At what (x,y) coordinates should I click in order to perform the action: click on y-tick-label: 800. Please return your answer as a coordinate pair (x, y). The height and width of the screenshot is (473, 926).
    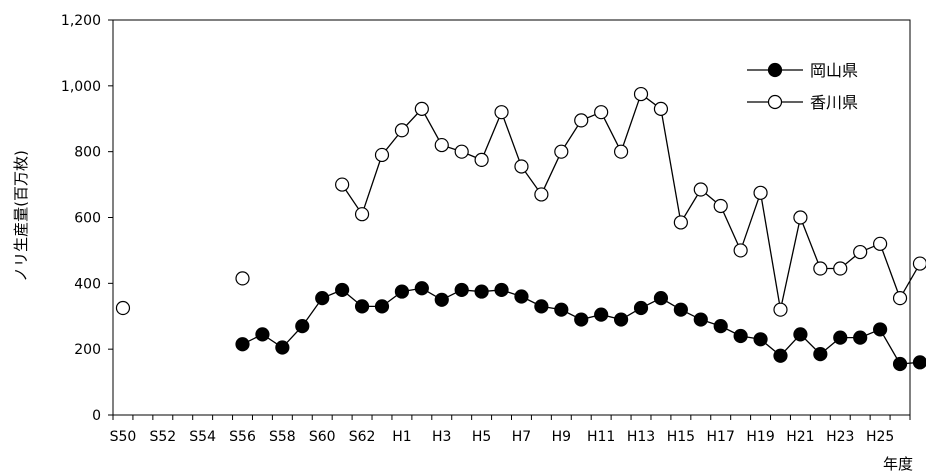
    Looking at the image, I should click on (87, 153).